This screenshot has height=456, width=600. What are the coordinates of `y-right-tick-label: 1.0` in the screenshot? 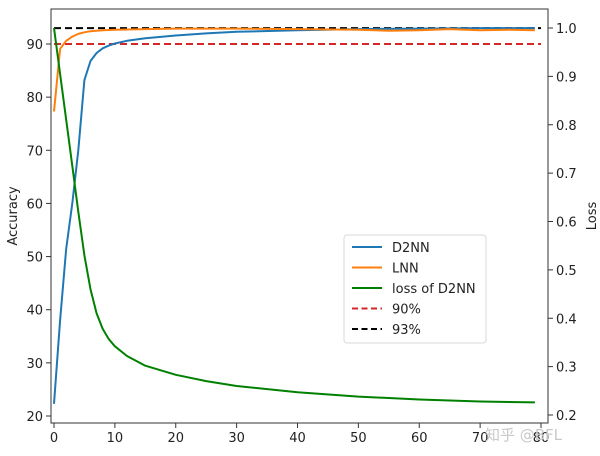 It's located at (566, 29).